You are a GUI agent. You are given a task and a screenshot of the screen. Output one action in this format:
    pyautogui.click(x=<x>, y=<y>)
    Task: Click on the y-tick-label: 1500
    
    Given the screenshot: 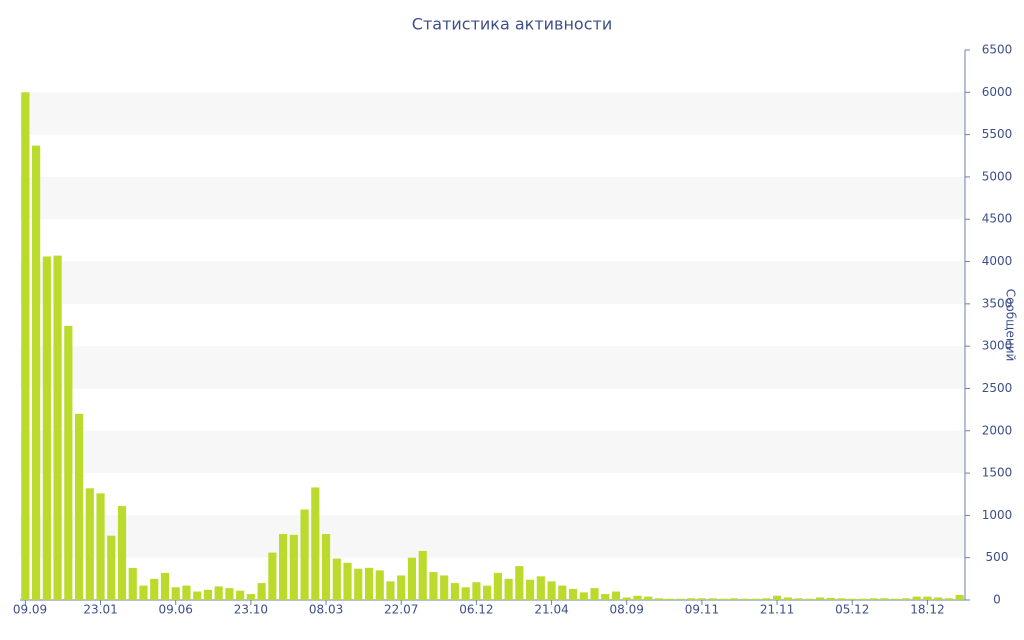 What is the action you would take?
    pyautogui.click(x=997, y=473)
    